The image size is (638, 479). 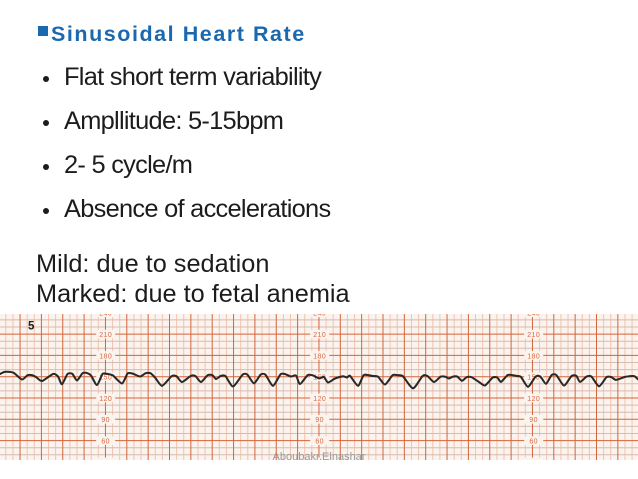 I want to click on svg-text: 150, so click(x=105, y=378).